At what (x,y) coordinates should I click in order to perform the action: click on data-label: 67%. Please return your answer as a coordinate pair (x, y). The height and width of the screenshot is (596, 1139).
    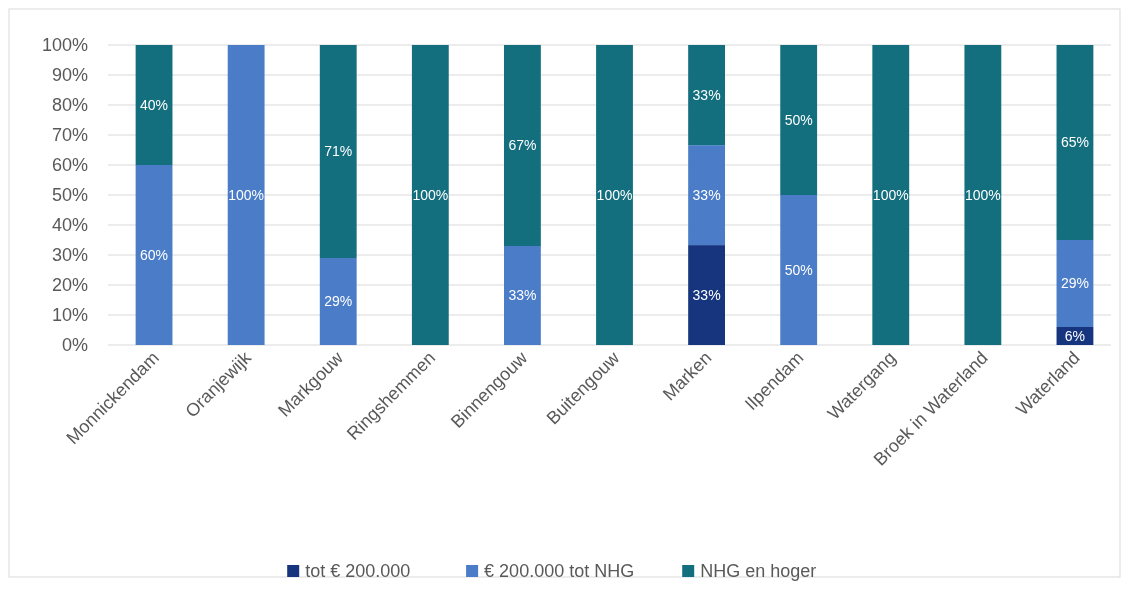
    Looking at the image, I should click on (522, 145).